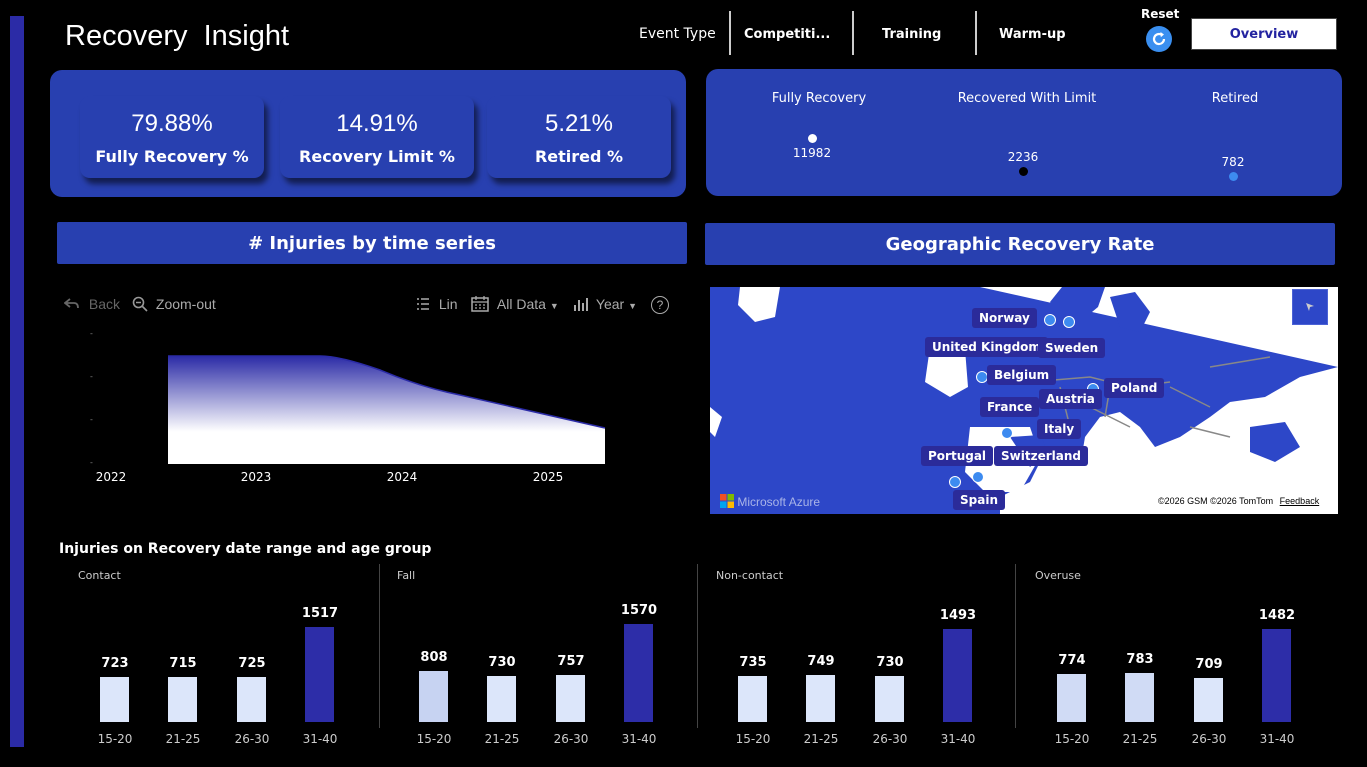  Describe the element at coordinates (140, 304) in the screenshot. I see `zoom-out-icon` at that location.